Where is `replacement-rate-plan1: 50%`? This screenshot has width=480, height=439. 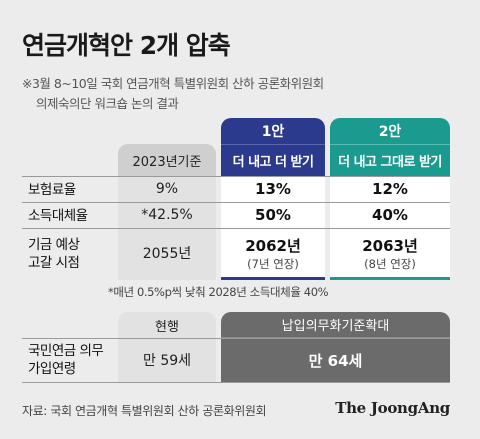 replacement-rate-plan1: 50% is located at coordinates (273, 215).